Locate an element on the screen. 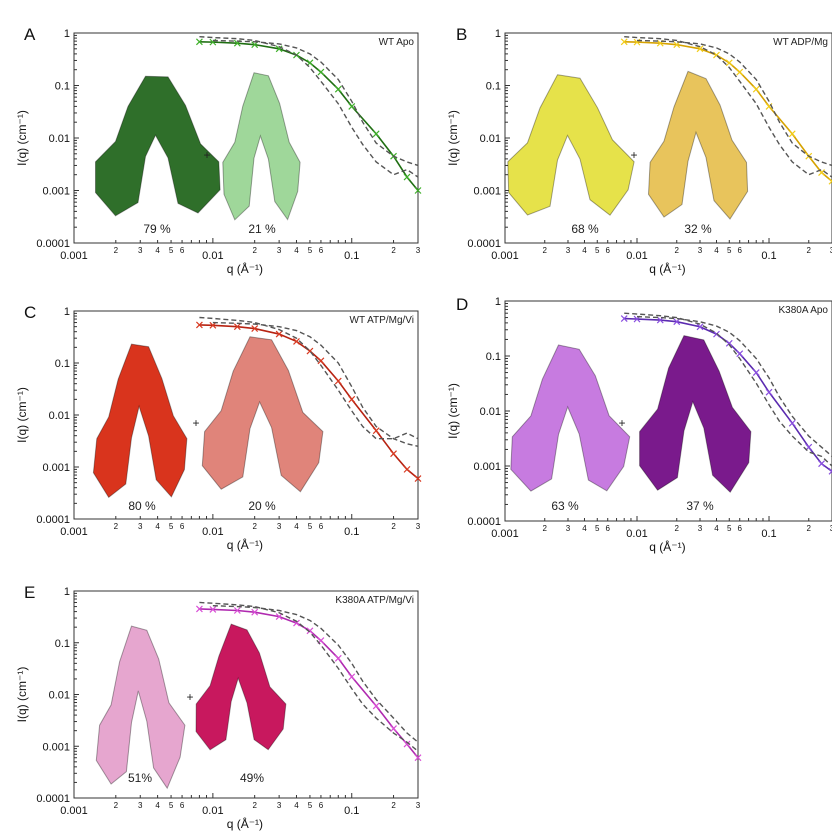 This screenshot has height=836, width=832. y-tick-label: 0.01 is located at coordinates (490, 412).